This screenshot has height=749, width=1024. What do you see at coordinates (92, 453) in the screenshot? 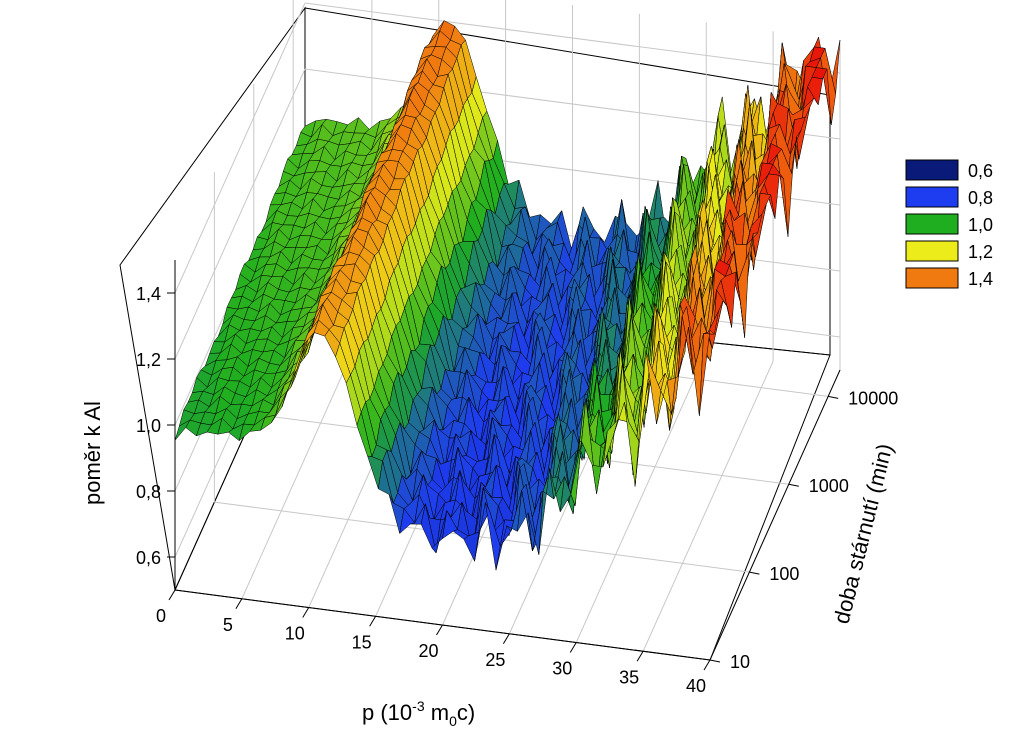
I see `z-axis-label: poměr k Al` at bounding box center [92, 453].